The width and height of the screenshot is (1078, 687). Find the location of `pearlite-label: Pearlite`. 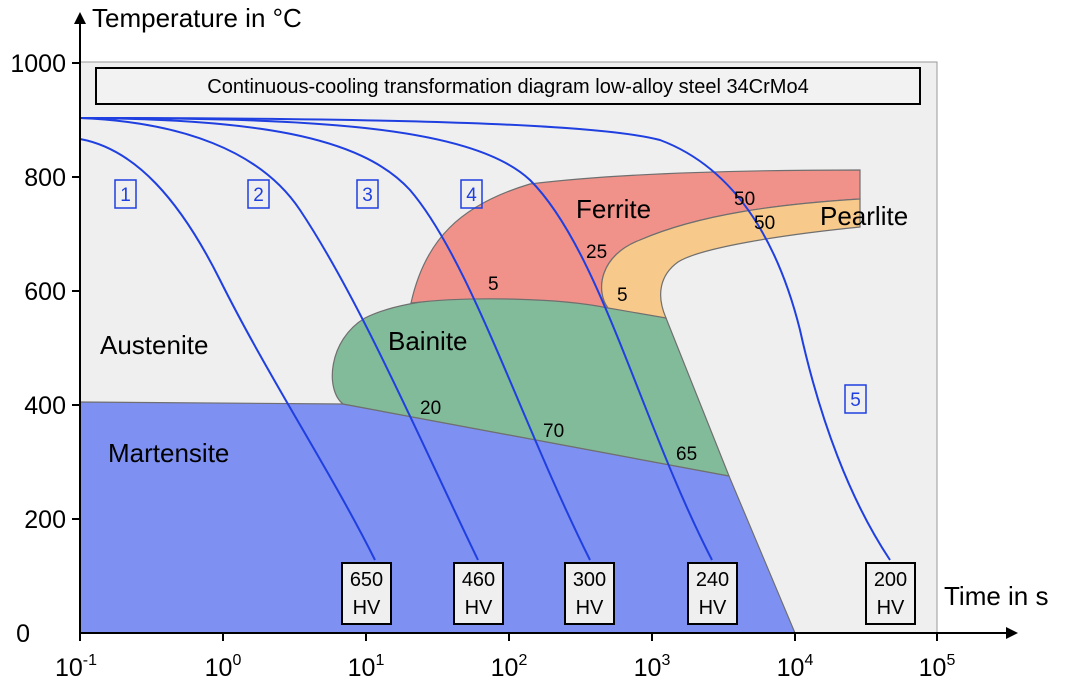

pearlite-label: Pearlite is located at coordinates (864, 216).